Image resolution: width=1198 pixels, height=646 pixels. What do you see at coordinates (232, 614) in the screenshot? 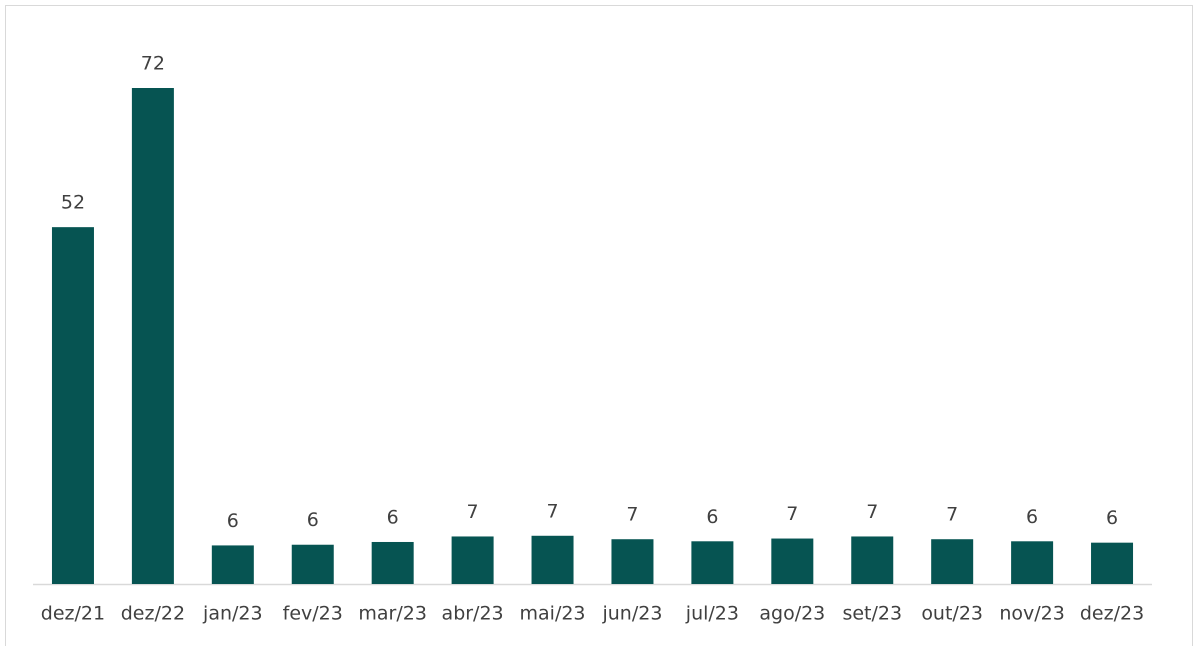
I see `x-tick-label: jan/23` at bounding box center [232, 614].